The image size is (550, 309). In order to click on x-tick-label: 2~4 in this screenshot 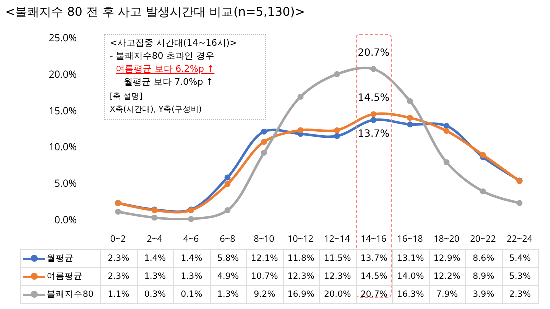, I will do `click(154, 238)`.